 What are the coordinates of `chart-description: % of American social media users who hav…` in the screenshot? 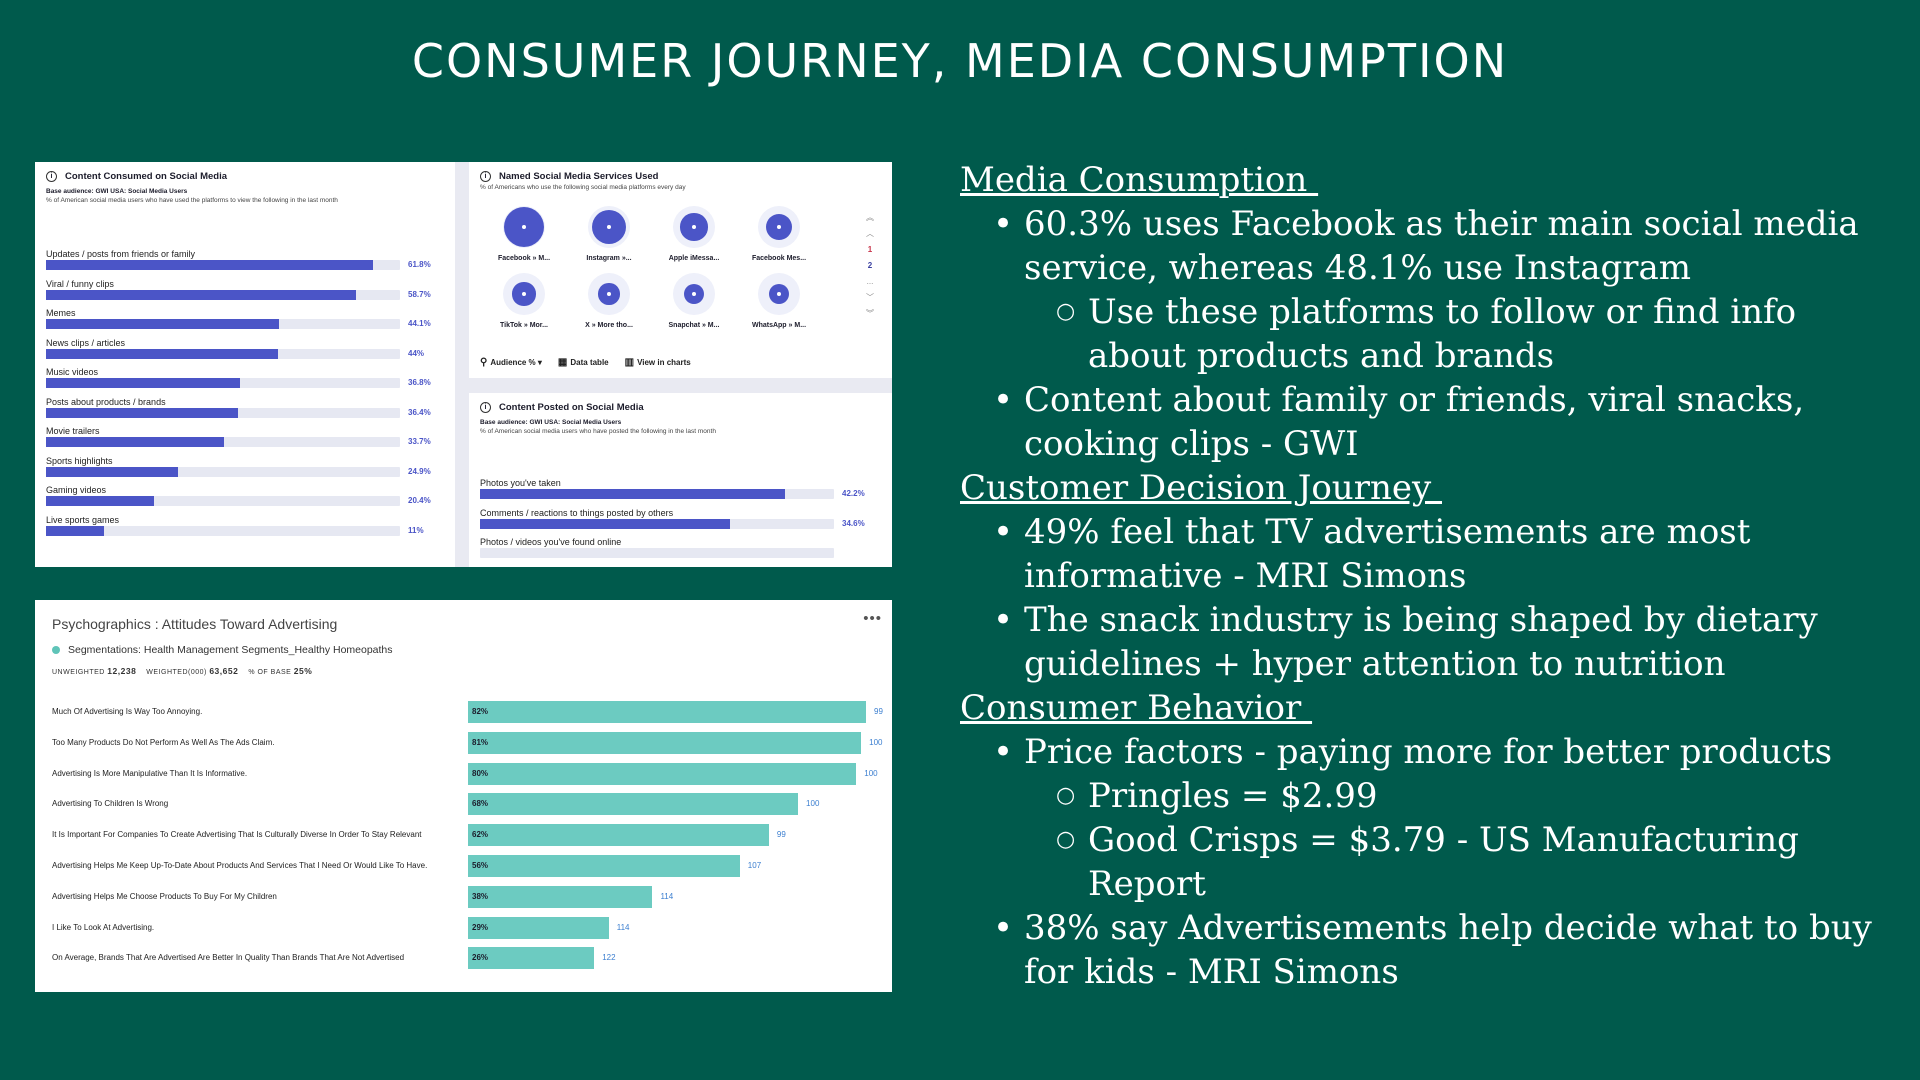 It's located at (598, 431).